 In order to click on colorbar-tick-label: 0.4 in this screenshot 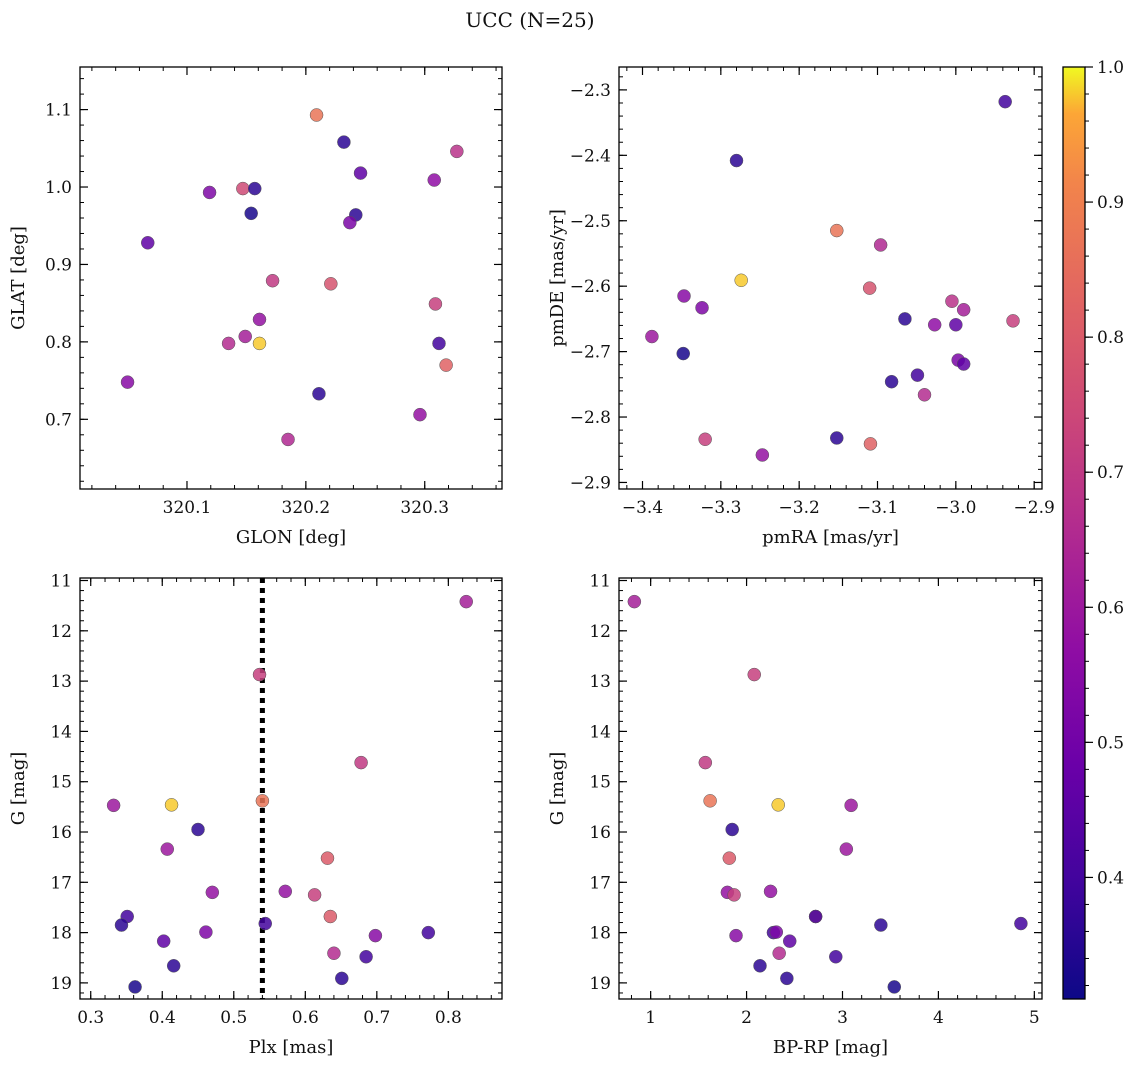, I will do `click(1110, 878)`.